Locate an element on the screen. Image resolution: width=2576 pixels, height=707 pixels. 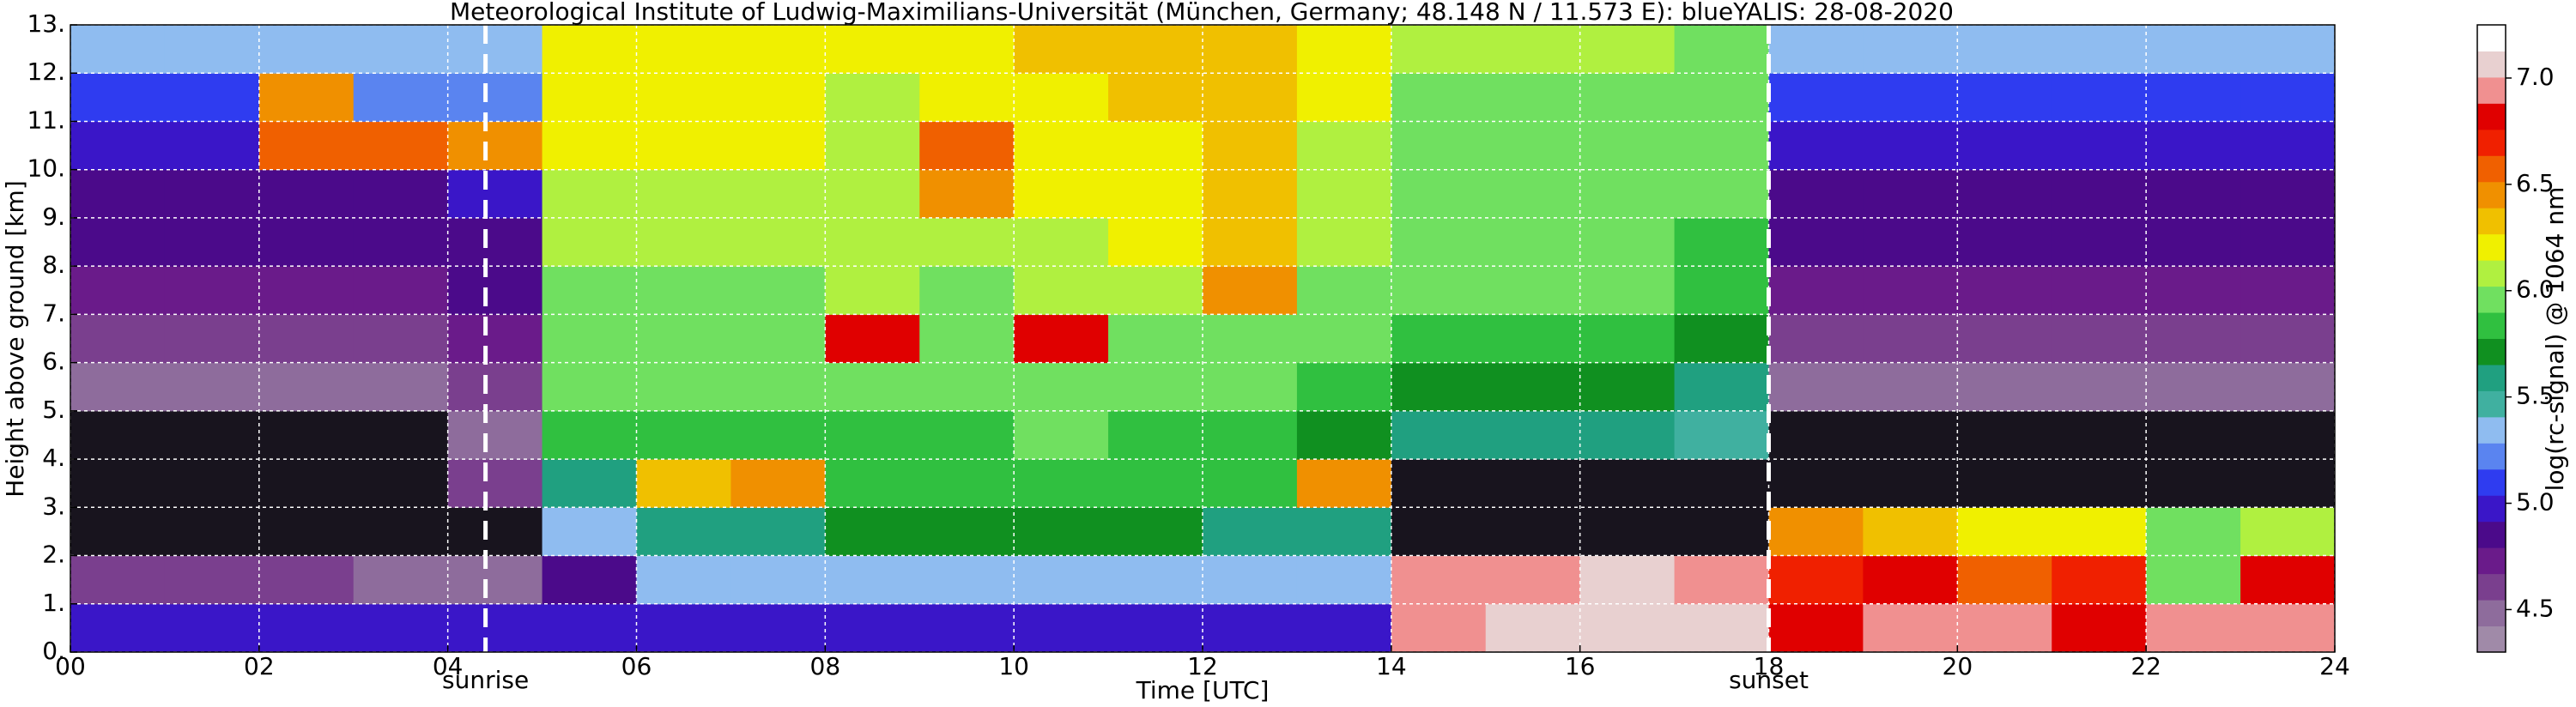
y-tick-label: 4. is located at coordinates (53, 458).